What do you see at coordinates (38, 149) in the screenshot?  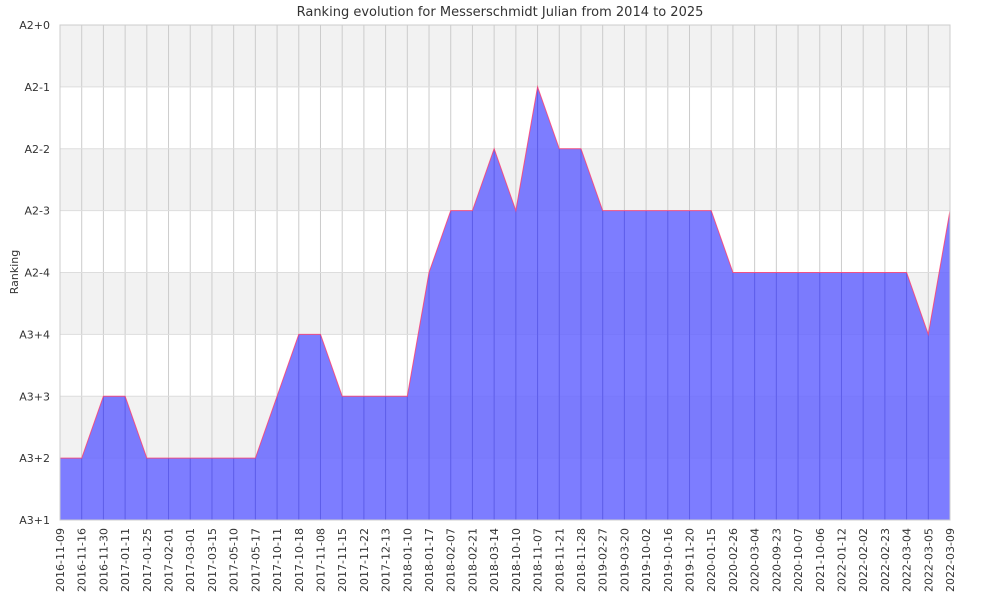 I see `y-tick-label: A2-2` at bounding box center [38, 149].